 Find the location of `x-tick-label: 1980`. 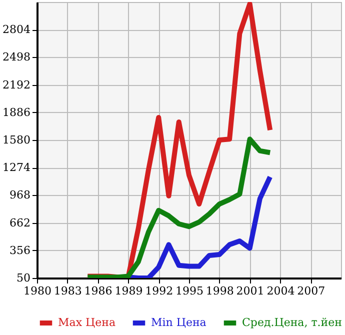

x-tick-label: 1980 is located at coordinates (38, 291).